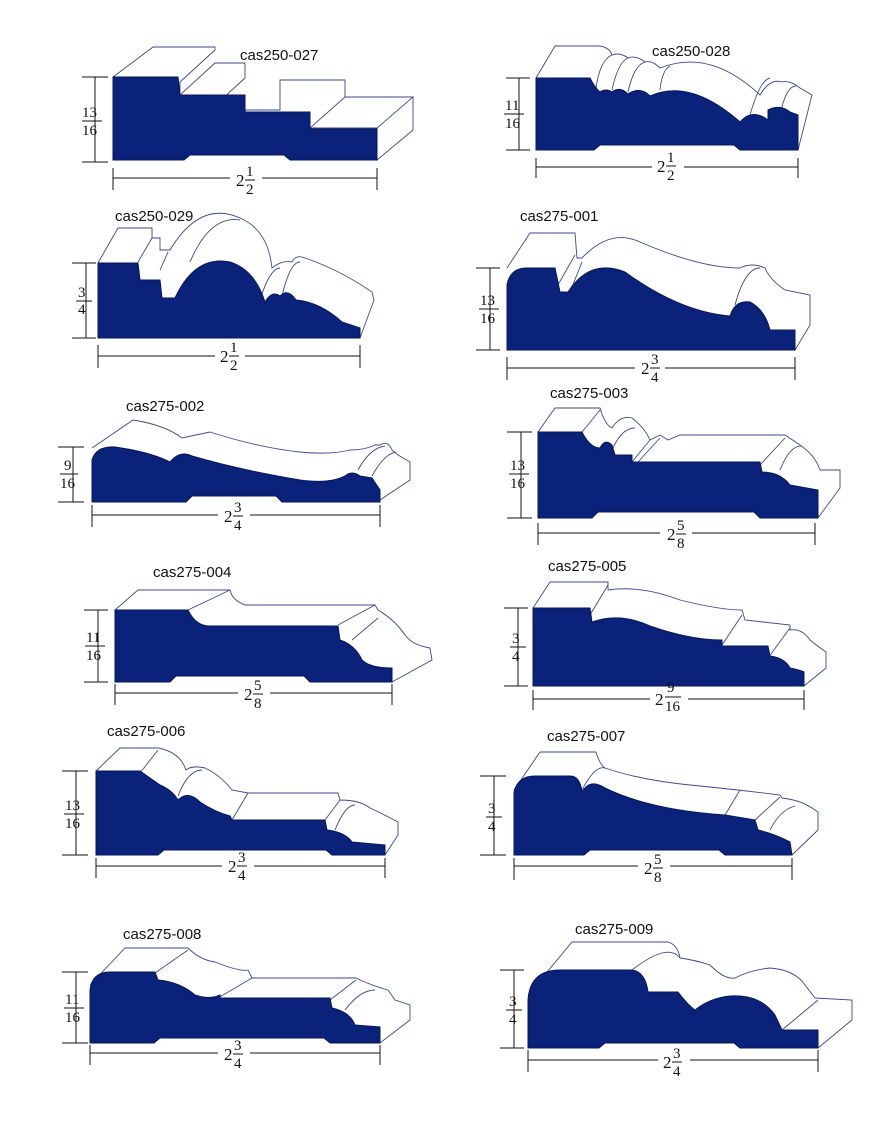  Describe the element at coordinates (250, 172) in the screenshot. I see `width-numerator: 1` at that location.